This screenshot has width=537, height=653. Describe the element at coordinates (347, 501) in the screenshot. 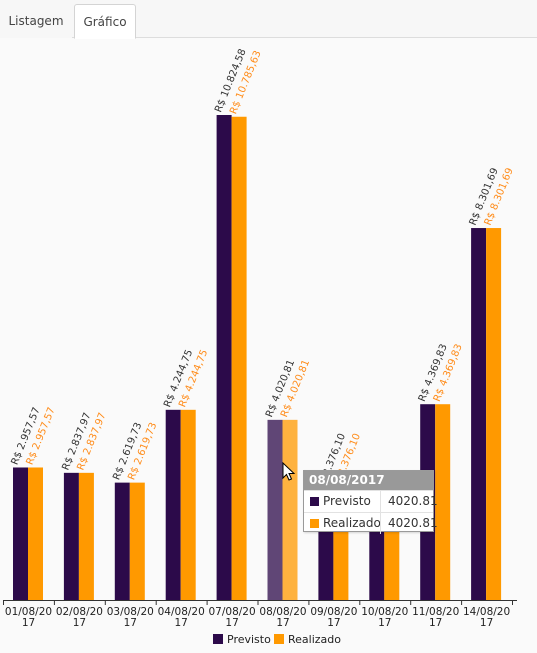

I see `tooltip-series-name: Previsto` at that location.